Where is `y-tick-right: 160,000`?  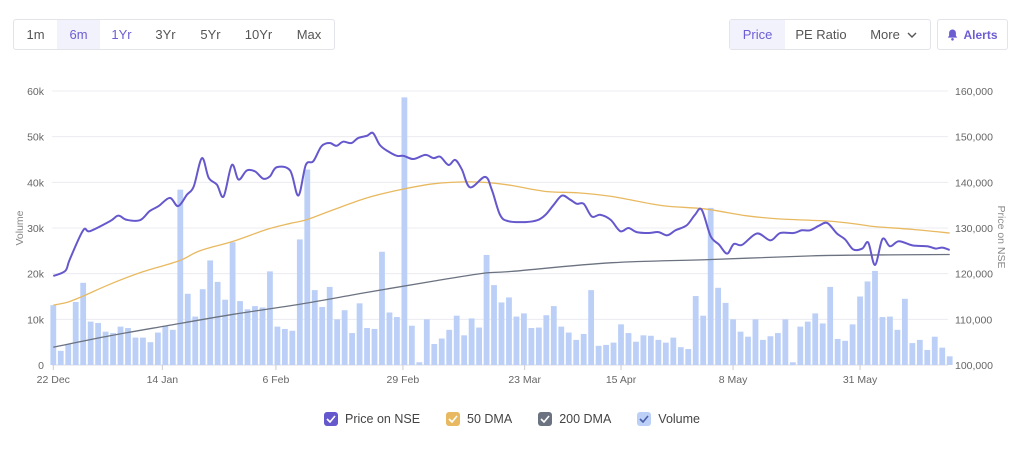
y-tick-right: 160,000 is located at coordinates (974, 92).